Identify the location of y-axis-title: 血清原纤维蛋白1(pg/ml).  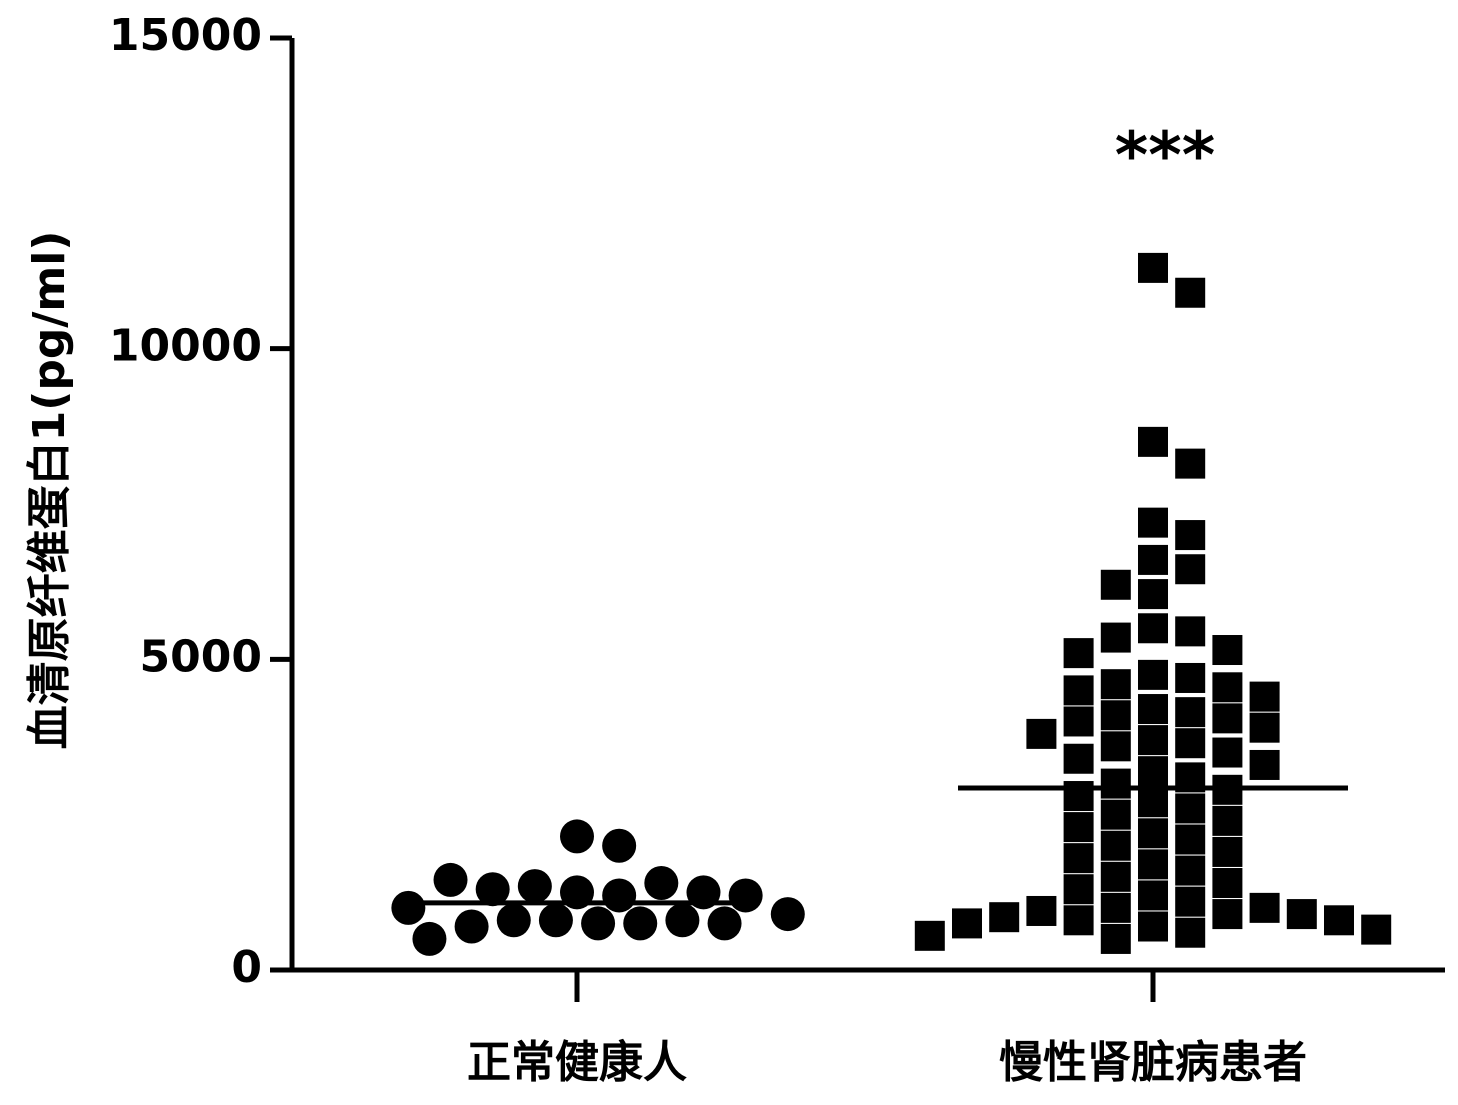
(49, 490).